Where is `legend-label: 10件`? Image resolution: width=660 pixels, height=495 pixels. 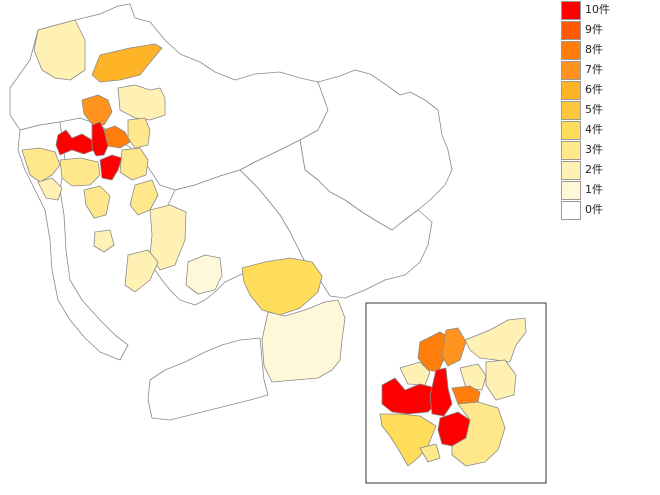
legend-label: 10件 is located at coordinates (597, 9).